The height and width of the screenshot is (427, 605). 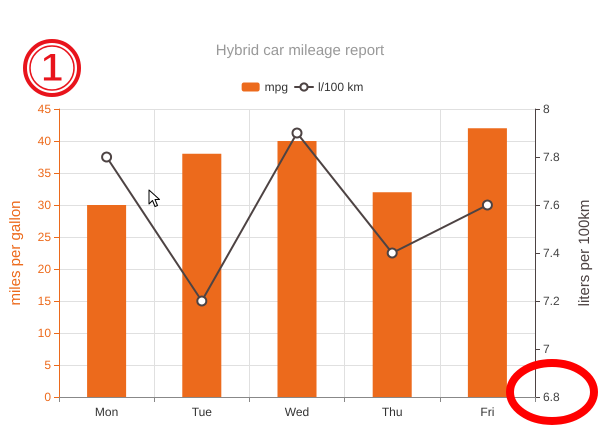 I want to click on chart-title: Hybrid car mileage report, so click(x=301, y=50).